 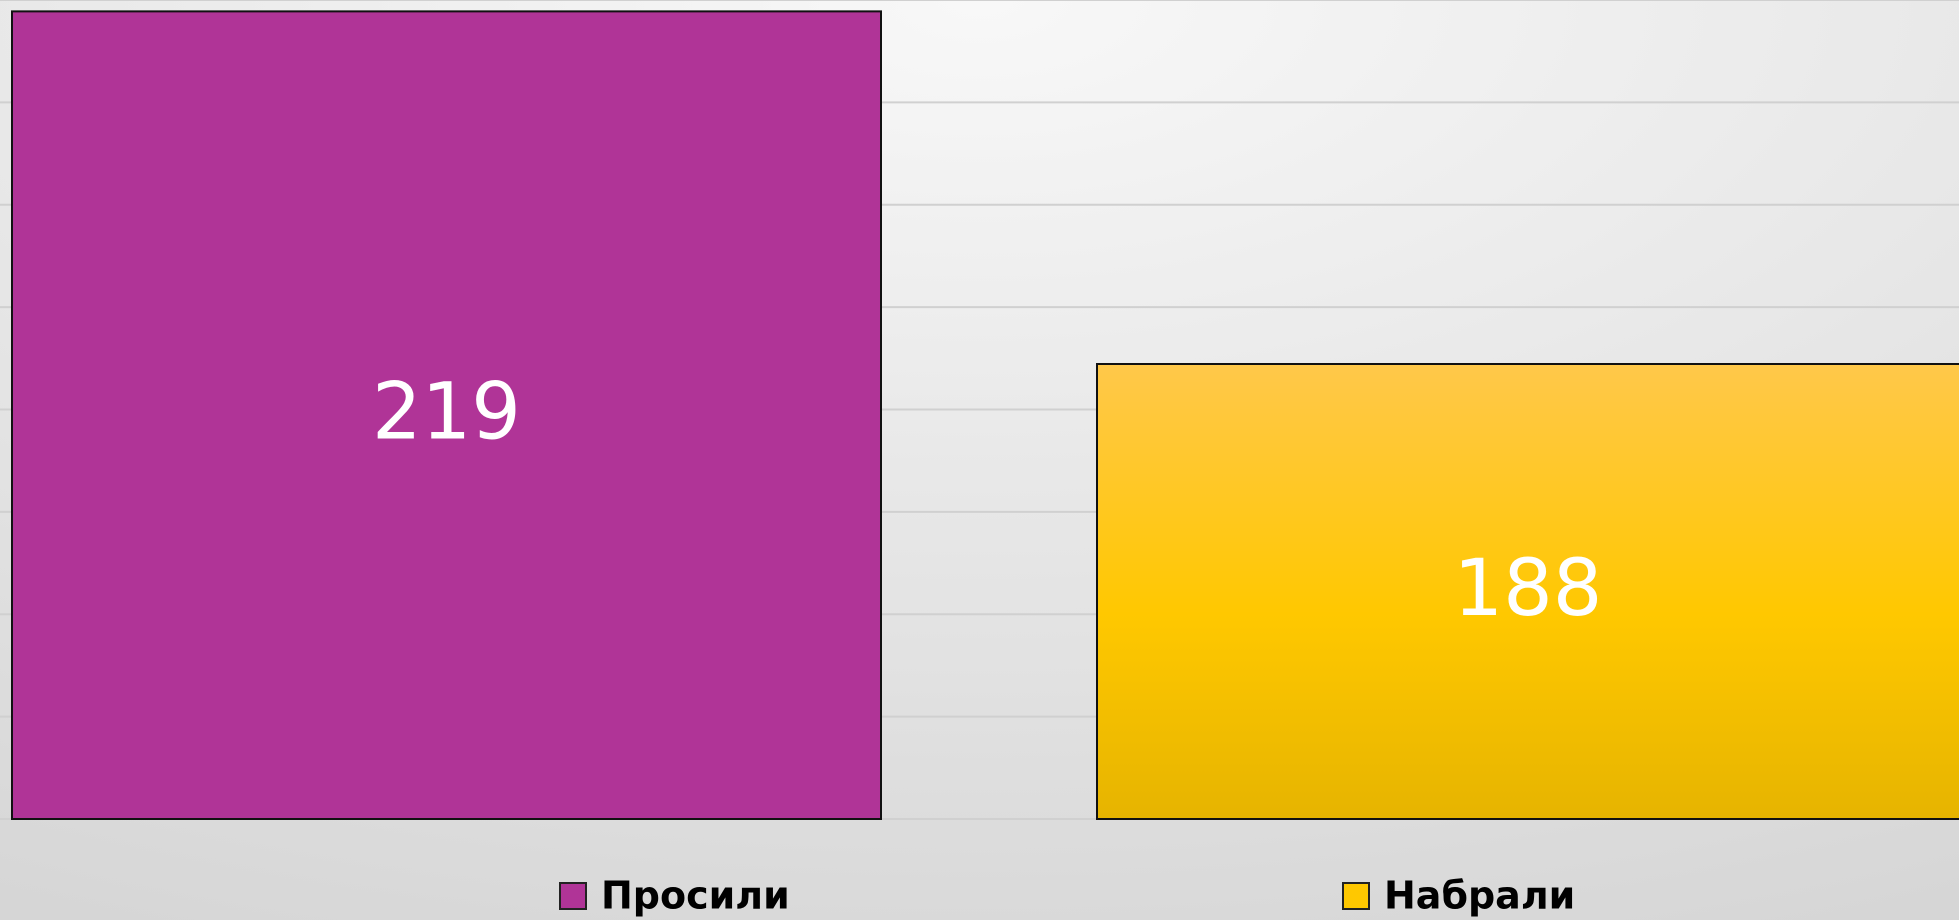 I want to click on legend-label: Набрали, so click(x=1479, y=896).